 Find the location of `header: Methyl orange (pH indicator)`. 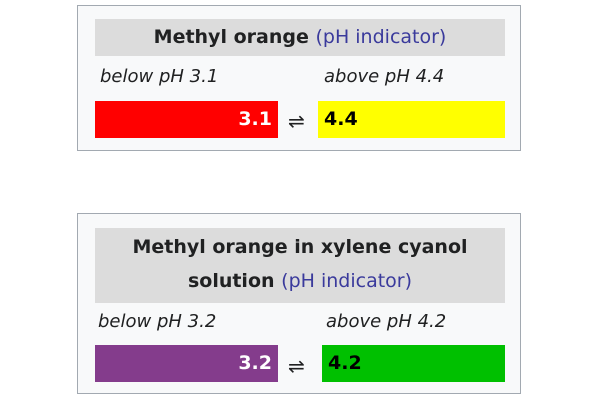

header: Methyl orange (pH indicator) is located at coordinates (300, 37).